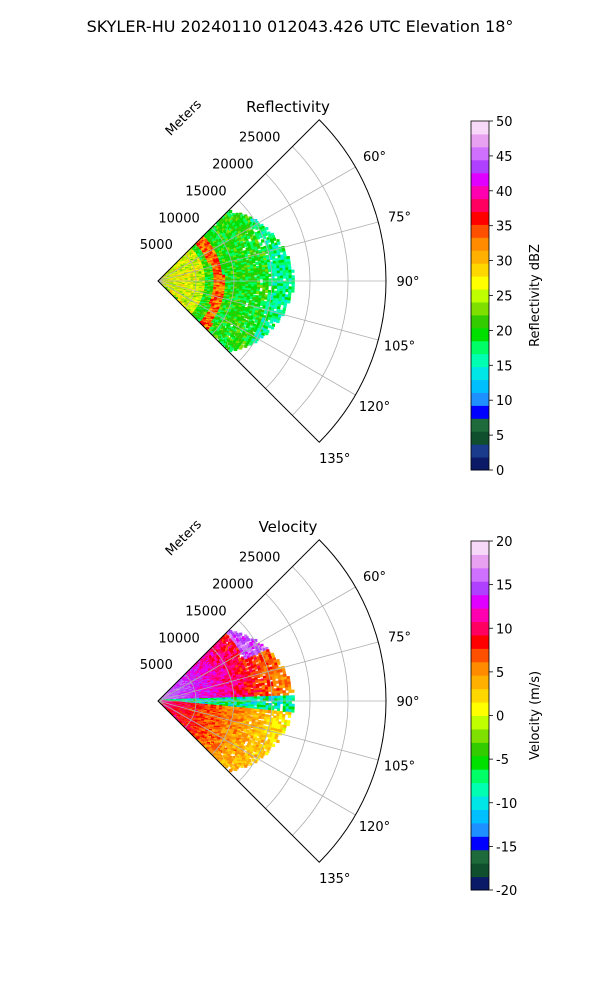 This screenshot has width=600, height=1000. Describe the element at coordinates (374, 407) in the screenshot. I see `reflectivity-angle-tick-label: 120°` at that location.